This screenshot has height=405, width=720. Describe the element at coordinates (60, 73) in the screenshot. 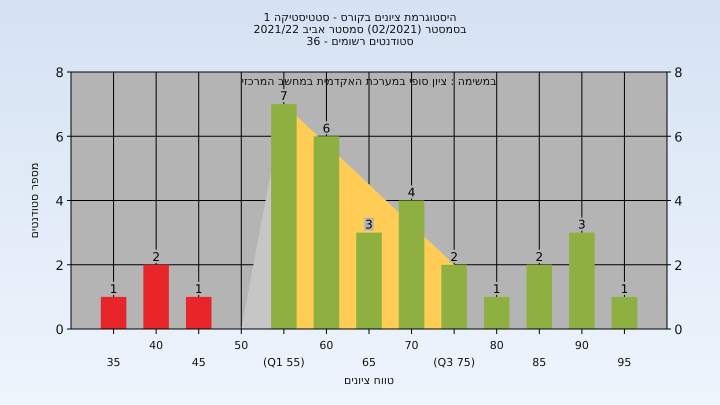

I see `y-tick-label: 8` at that location.